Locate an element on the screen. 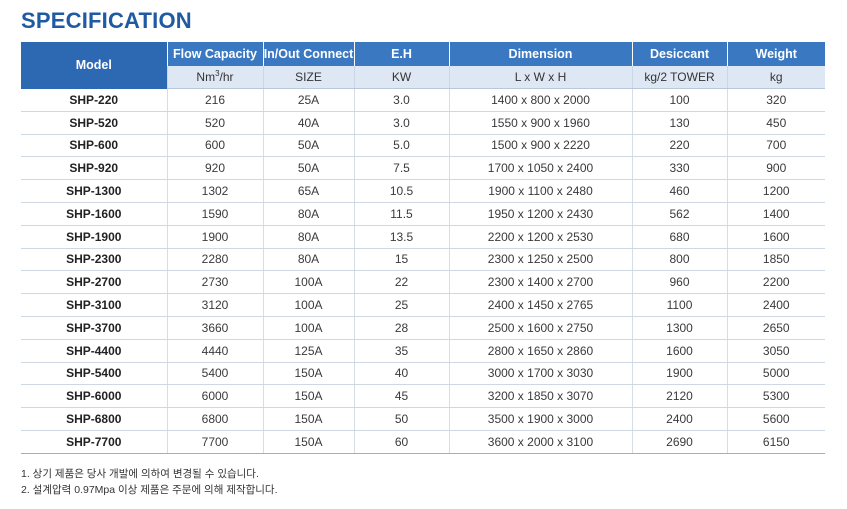  cell-weight: 2400 is located at coordinates (775, 305).